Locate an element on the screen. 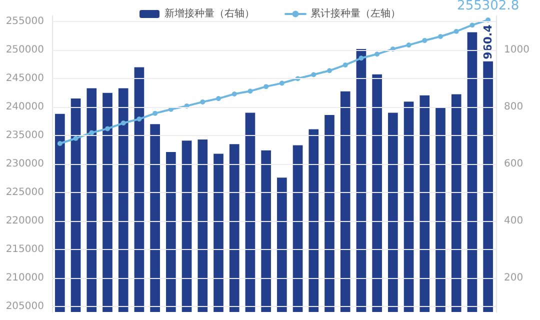  data-label: 960.4 is located at coordinates (488, 42).